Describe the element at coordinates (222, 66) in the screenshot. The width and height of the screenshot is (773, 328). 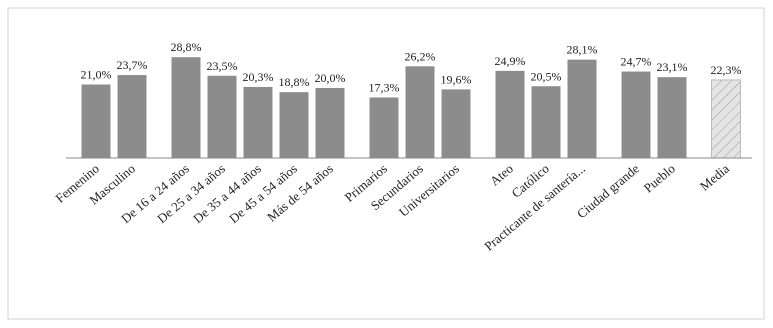
I see `value-label: 23,5%` at that location.